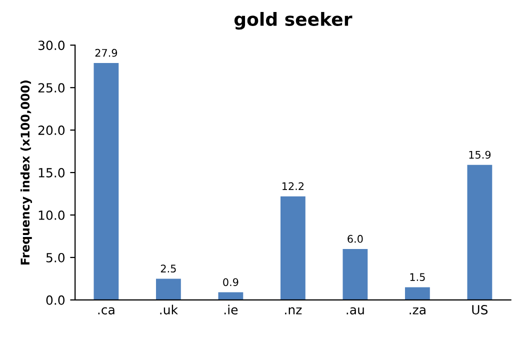 Image resolution: width=525 pixels, height=337 pixels. Describe the element at coordinates (231, 309) in the screenshot. I see `x-tick-label: .ie` at that location.